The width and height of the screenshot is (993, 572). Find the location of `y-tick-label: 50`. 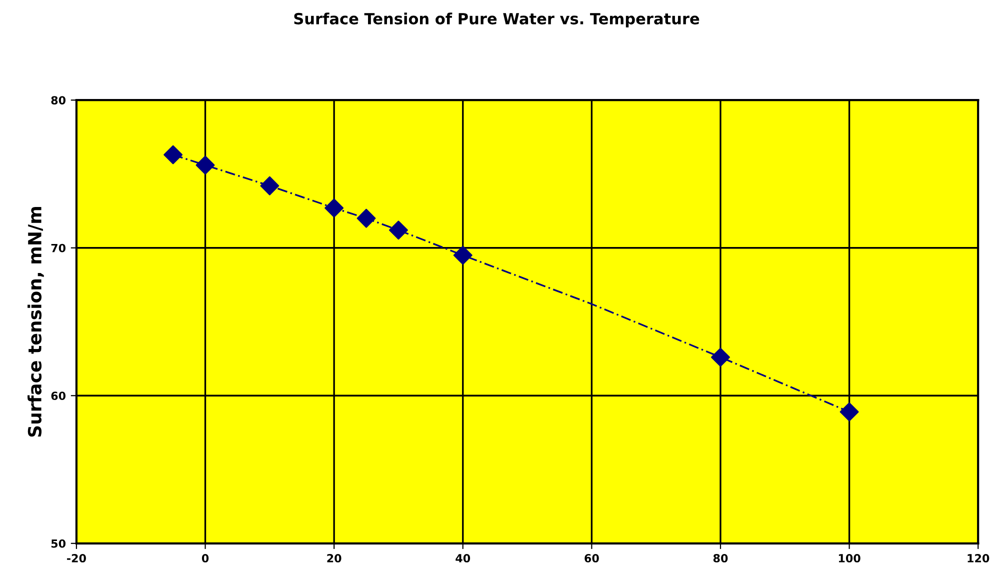

y-tick-label: 50 is located at coordinates (58, 543).